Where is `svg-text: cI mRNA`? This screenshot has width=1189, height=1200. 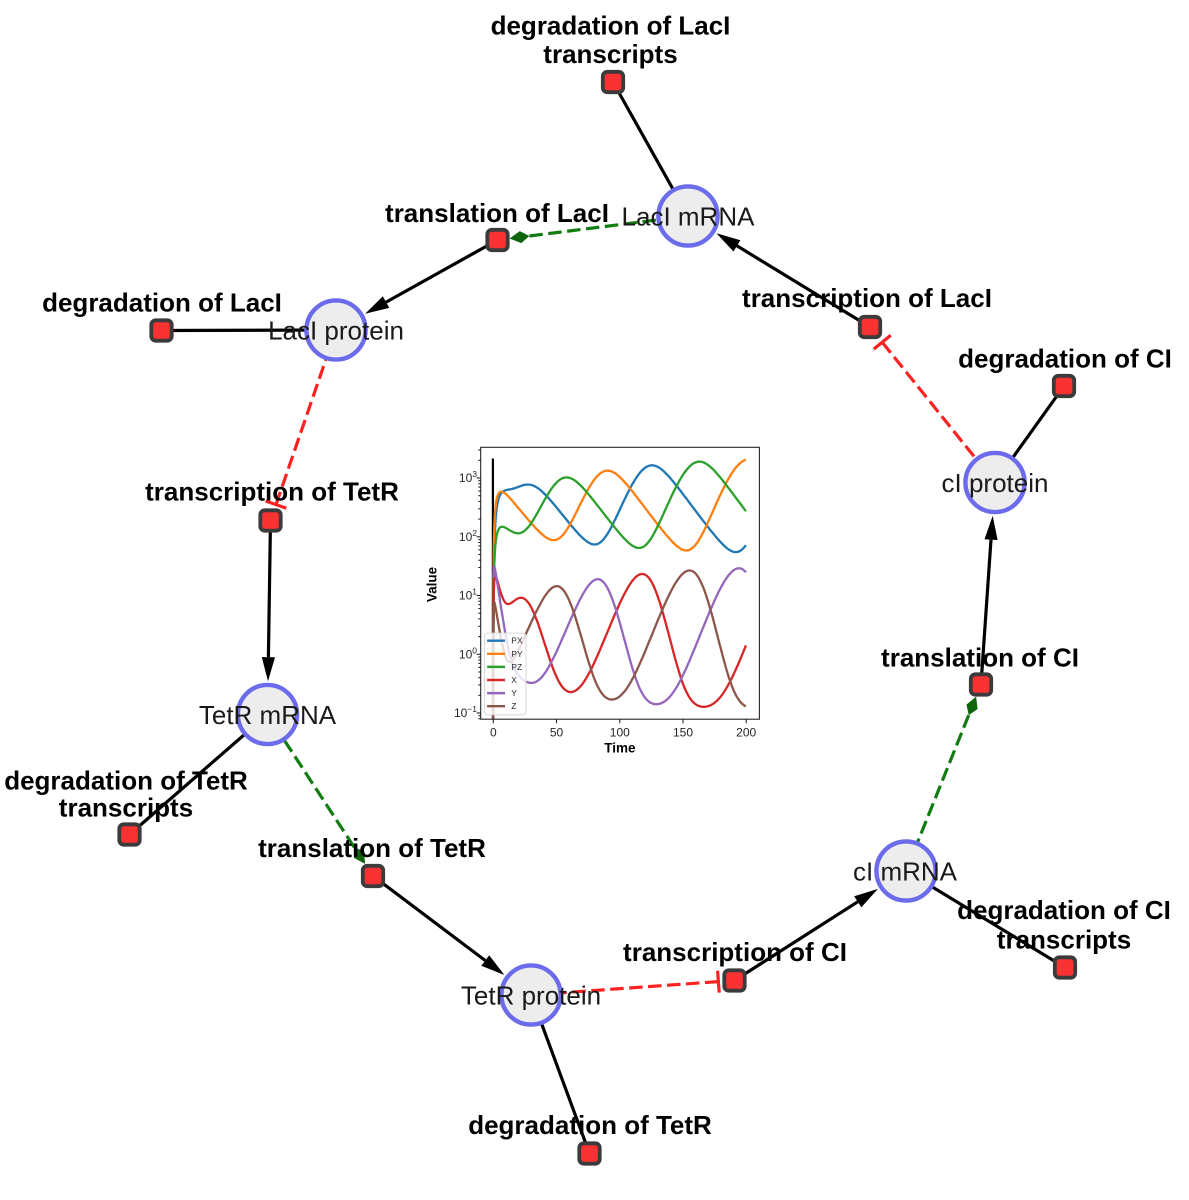
svg-text: cI mRNA is located at coordinates (905, 871).